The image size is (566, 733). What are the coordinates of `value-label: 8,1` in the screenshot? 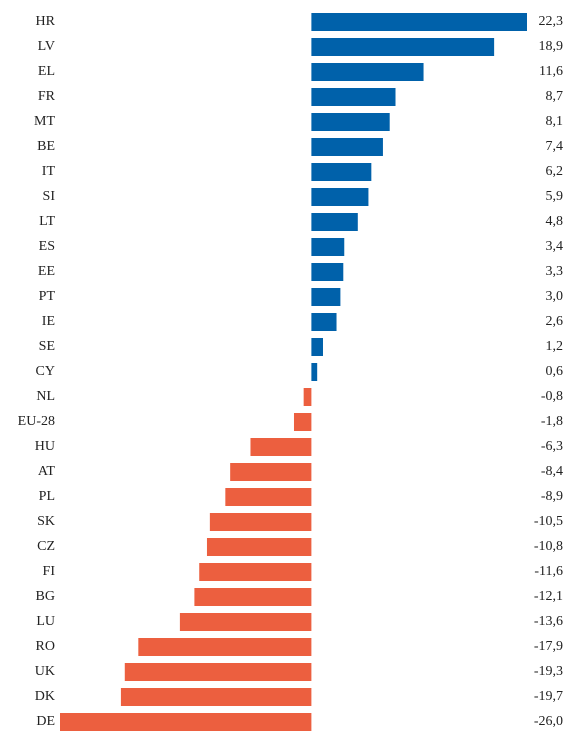 It's located at (555, 121).